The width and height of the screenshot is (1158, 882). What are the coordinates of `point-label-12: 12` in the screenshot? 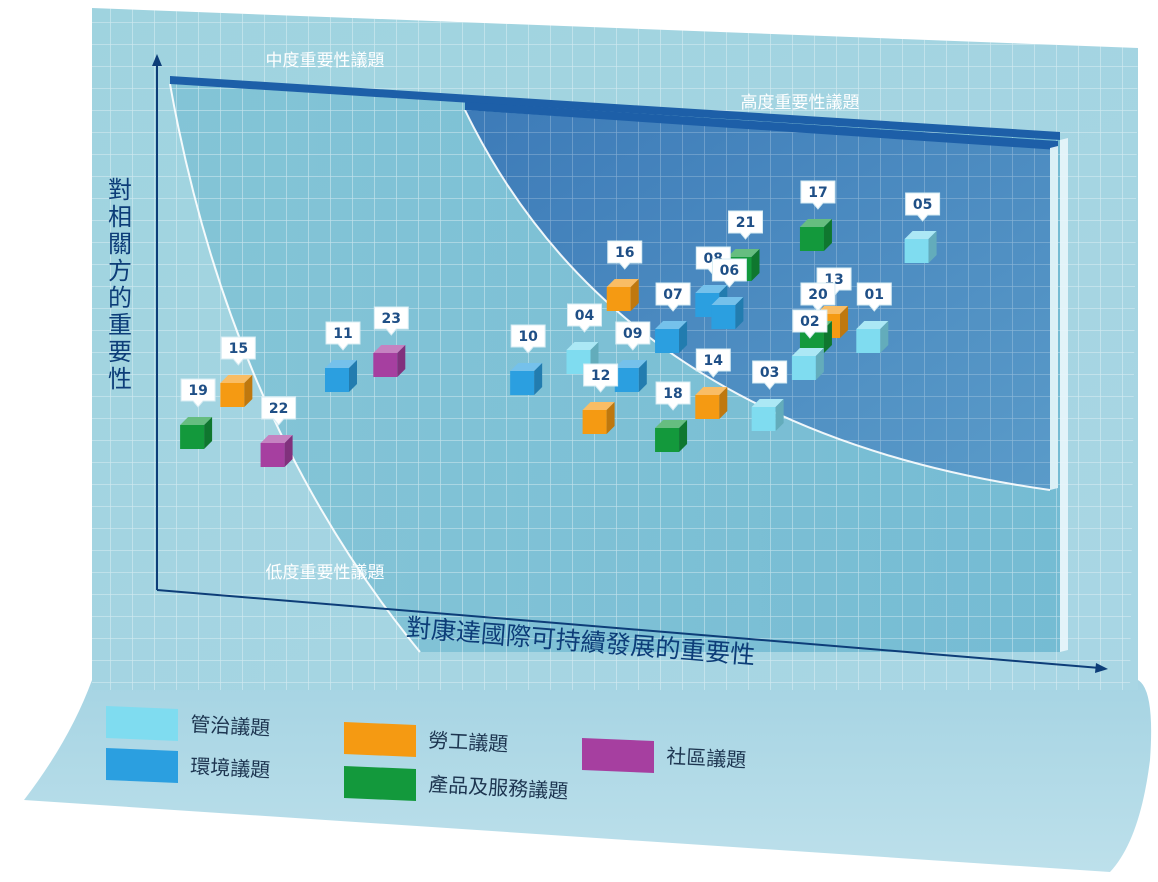 It's located at (600, 376).